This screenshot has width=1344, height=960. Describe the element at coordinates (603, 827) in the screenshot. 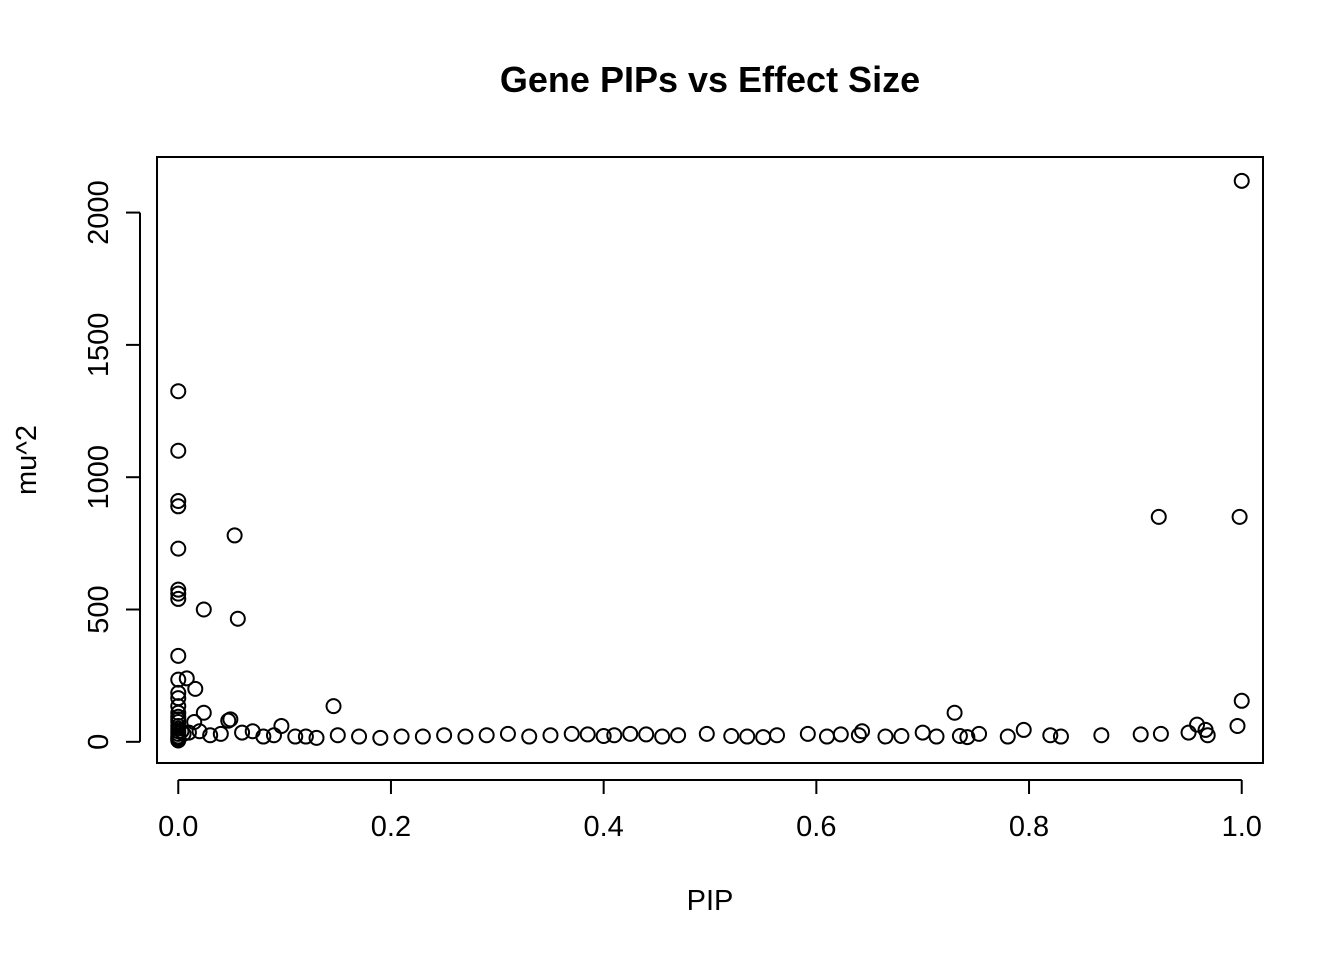

I see `x-tick-label: 0.4` at that location.